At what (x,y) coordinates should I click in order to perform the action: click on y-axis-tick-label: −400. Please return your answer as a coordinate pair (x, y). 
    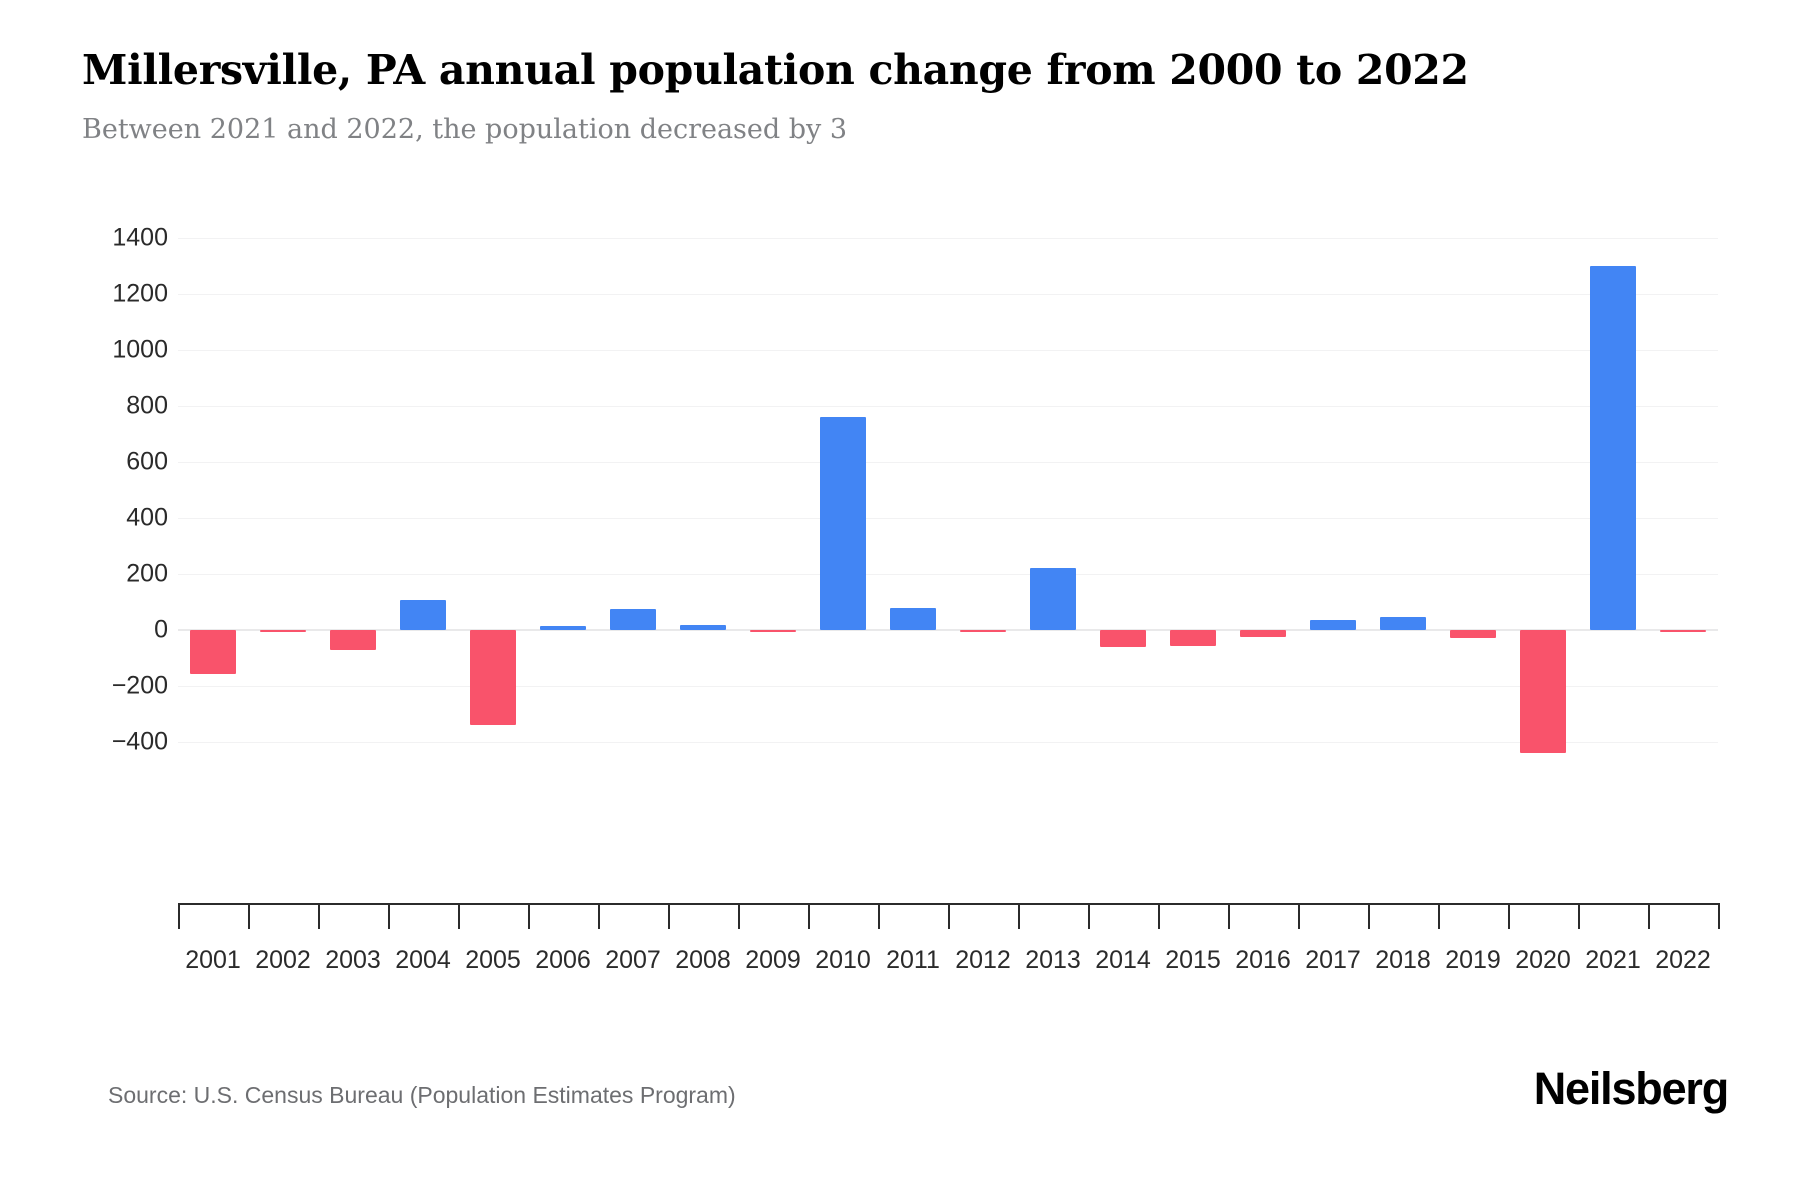
    Looking at the image, I should click on (139, 741).